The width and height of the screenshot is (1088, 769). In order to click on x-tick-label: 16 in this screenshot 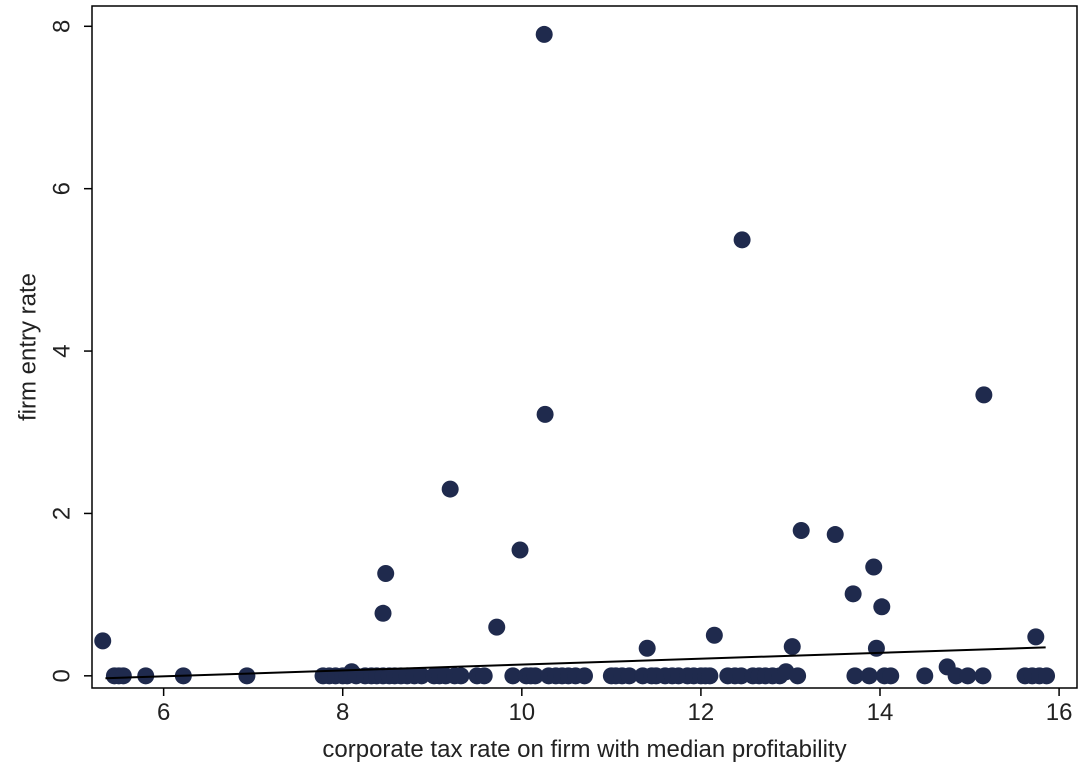, I will do `click(1059, 712)`.